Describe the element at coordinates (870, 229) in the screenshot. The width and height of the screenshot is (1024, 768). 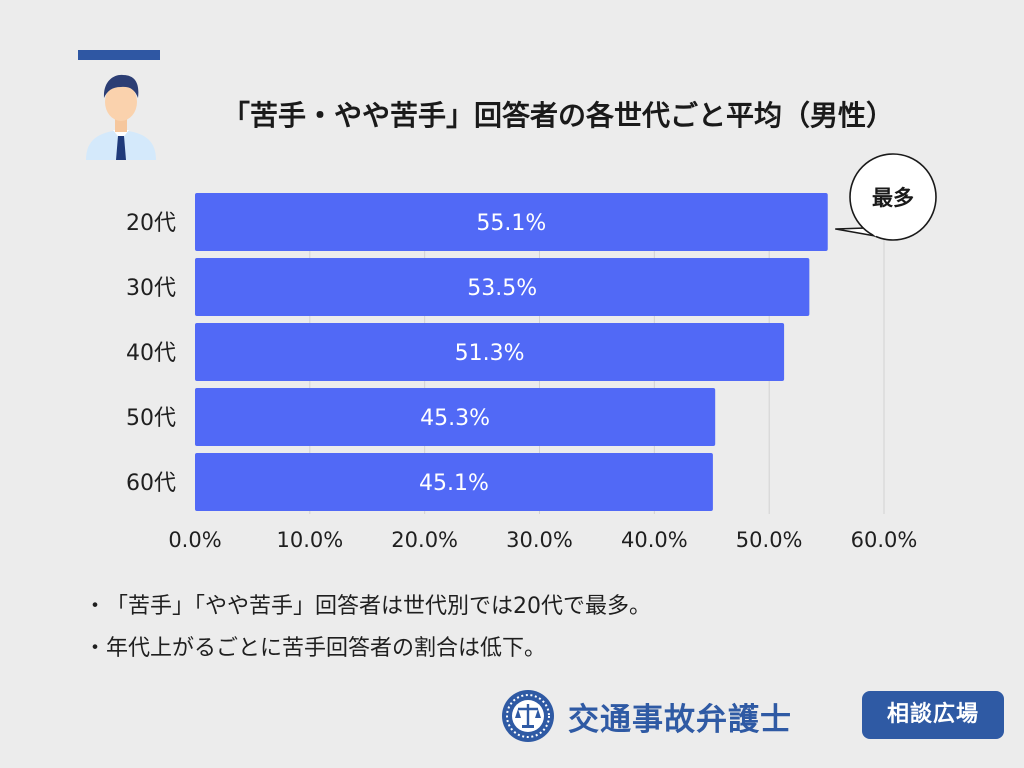
I see `callout-seam` at that location.